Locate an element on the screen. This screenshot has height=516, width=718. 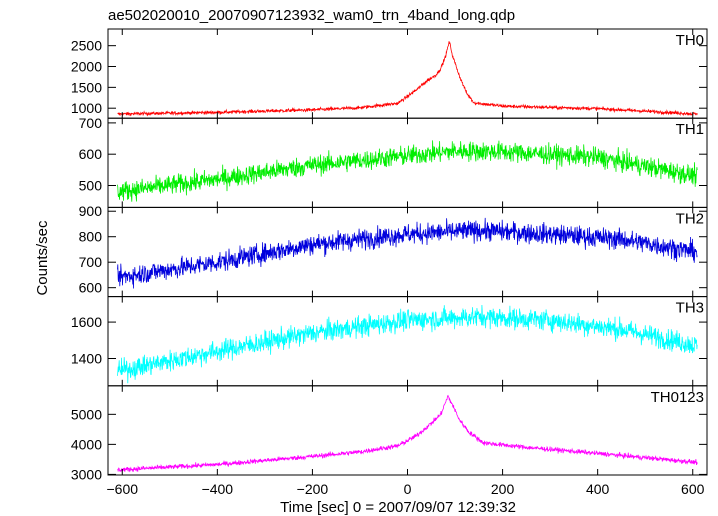
panel-label-th2: TH2 is located at coordinates (690, 218).